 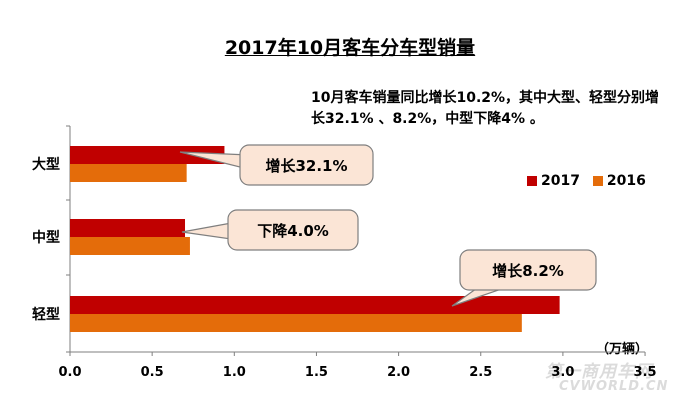 I want to click on legend-label-2016: 2016, so click(x=626, y=181).